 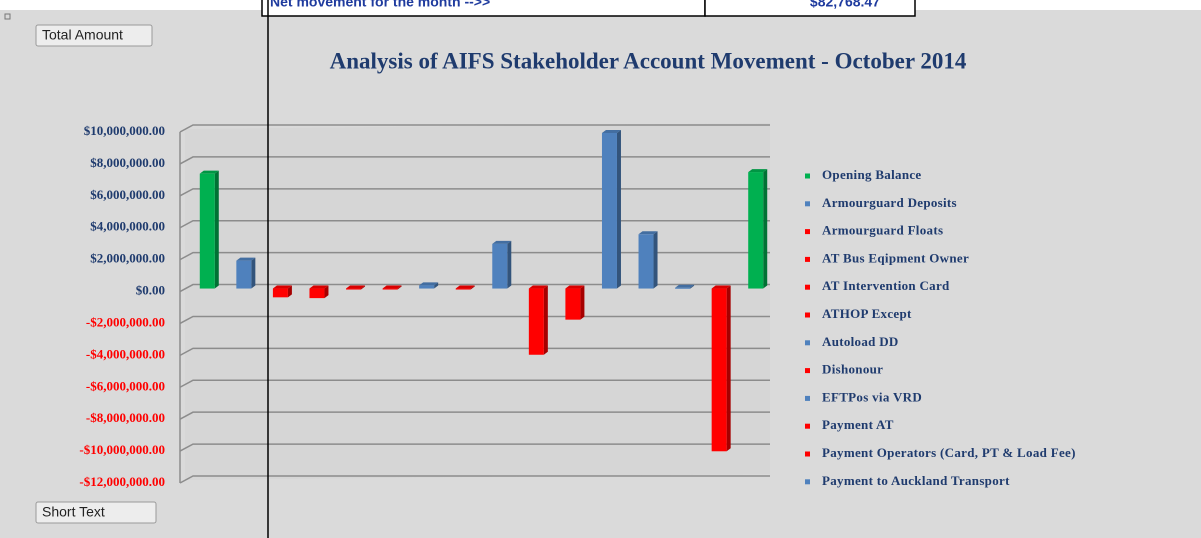 What do you see at coordinates (125, 385) in the screenshot?
I see `y-tick-label: -$6,000,000.00` at bounding box center [125, 385].